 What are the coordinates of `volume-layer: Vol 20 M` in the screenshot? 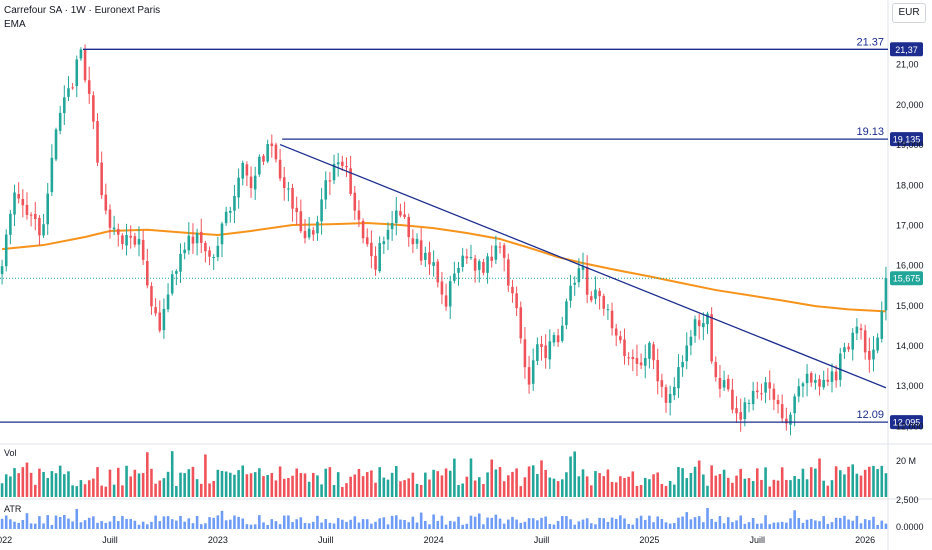 It's located at (458, 472).